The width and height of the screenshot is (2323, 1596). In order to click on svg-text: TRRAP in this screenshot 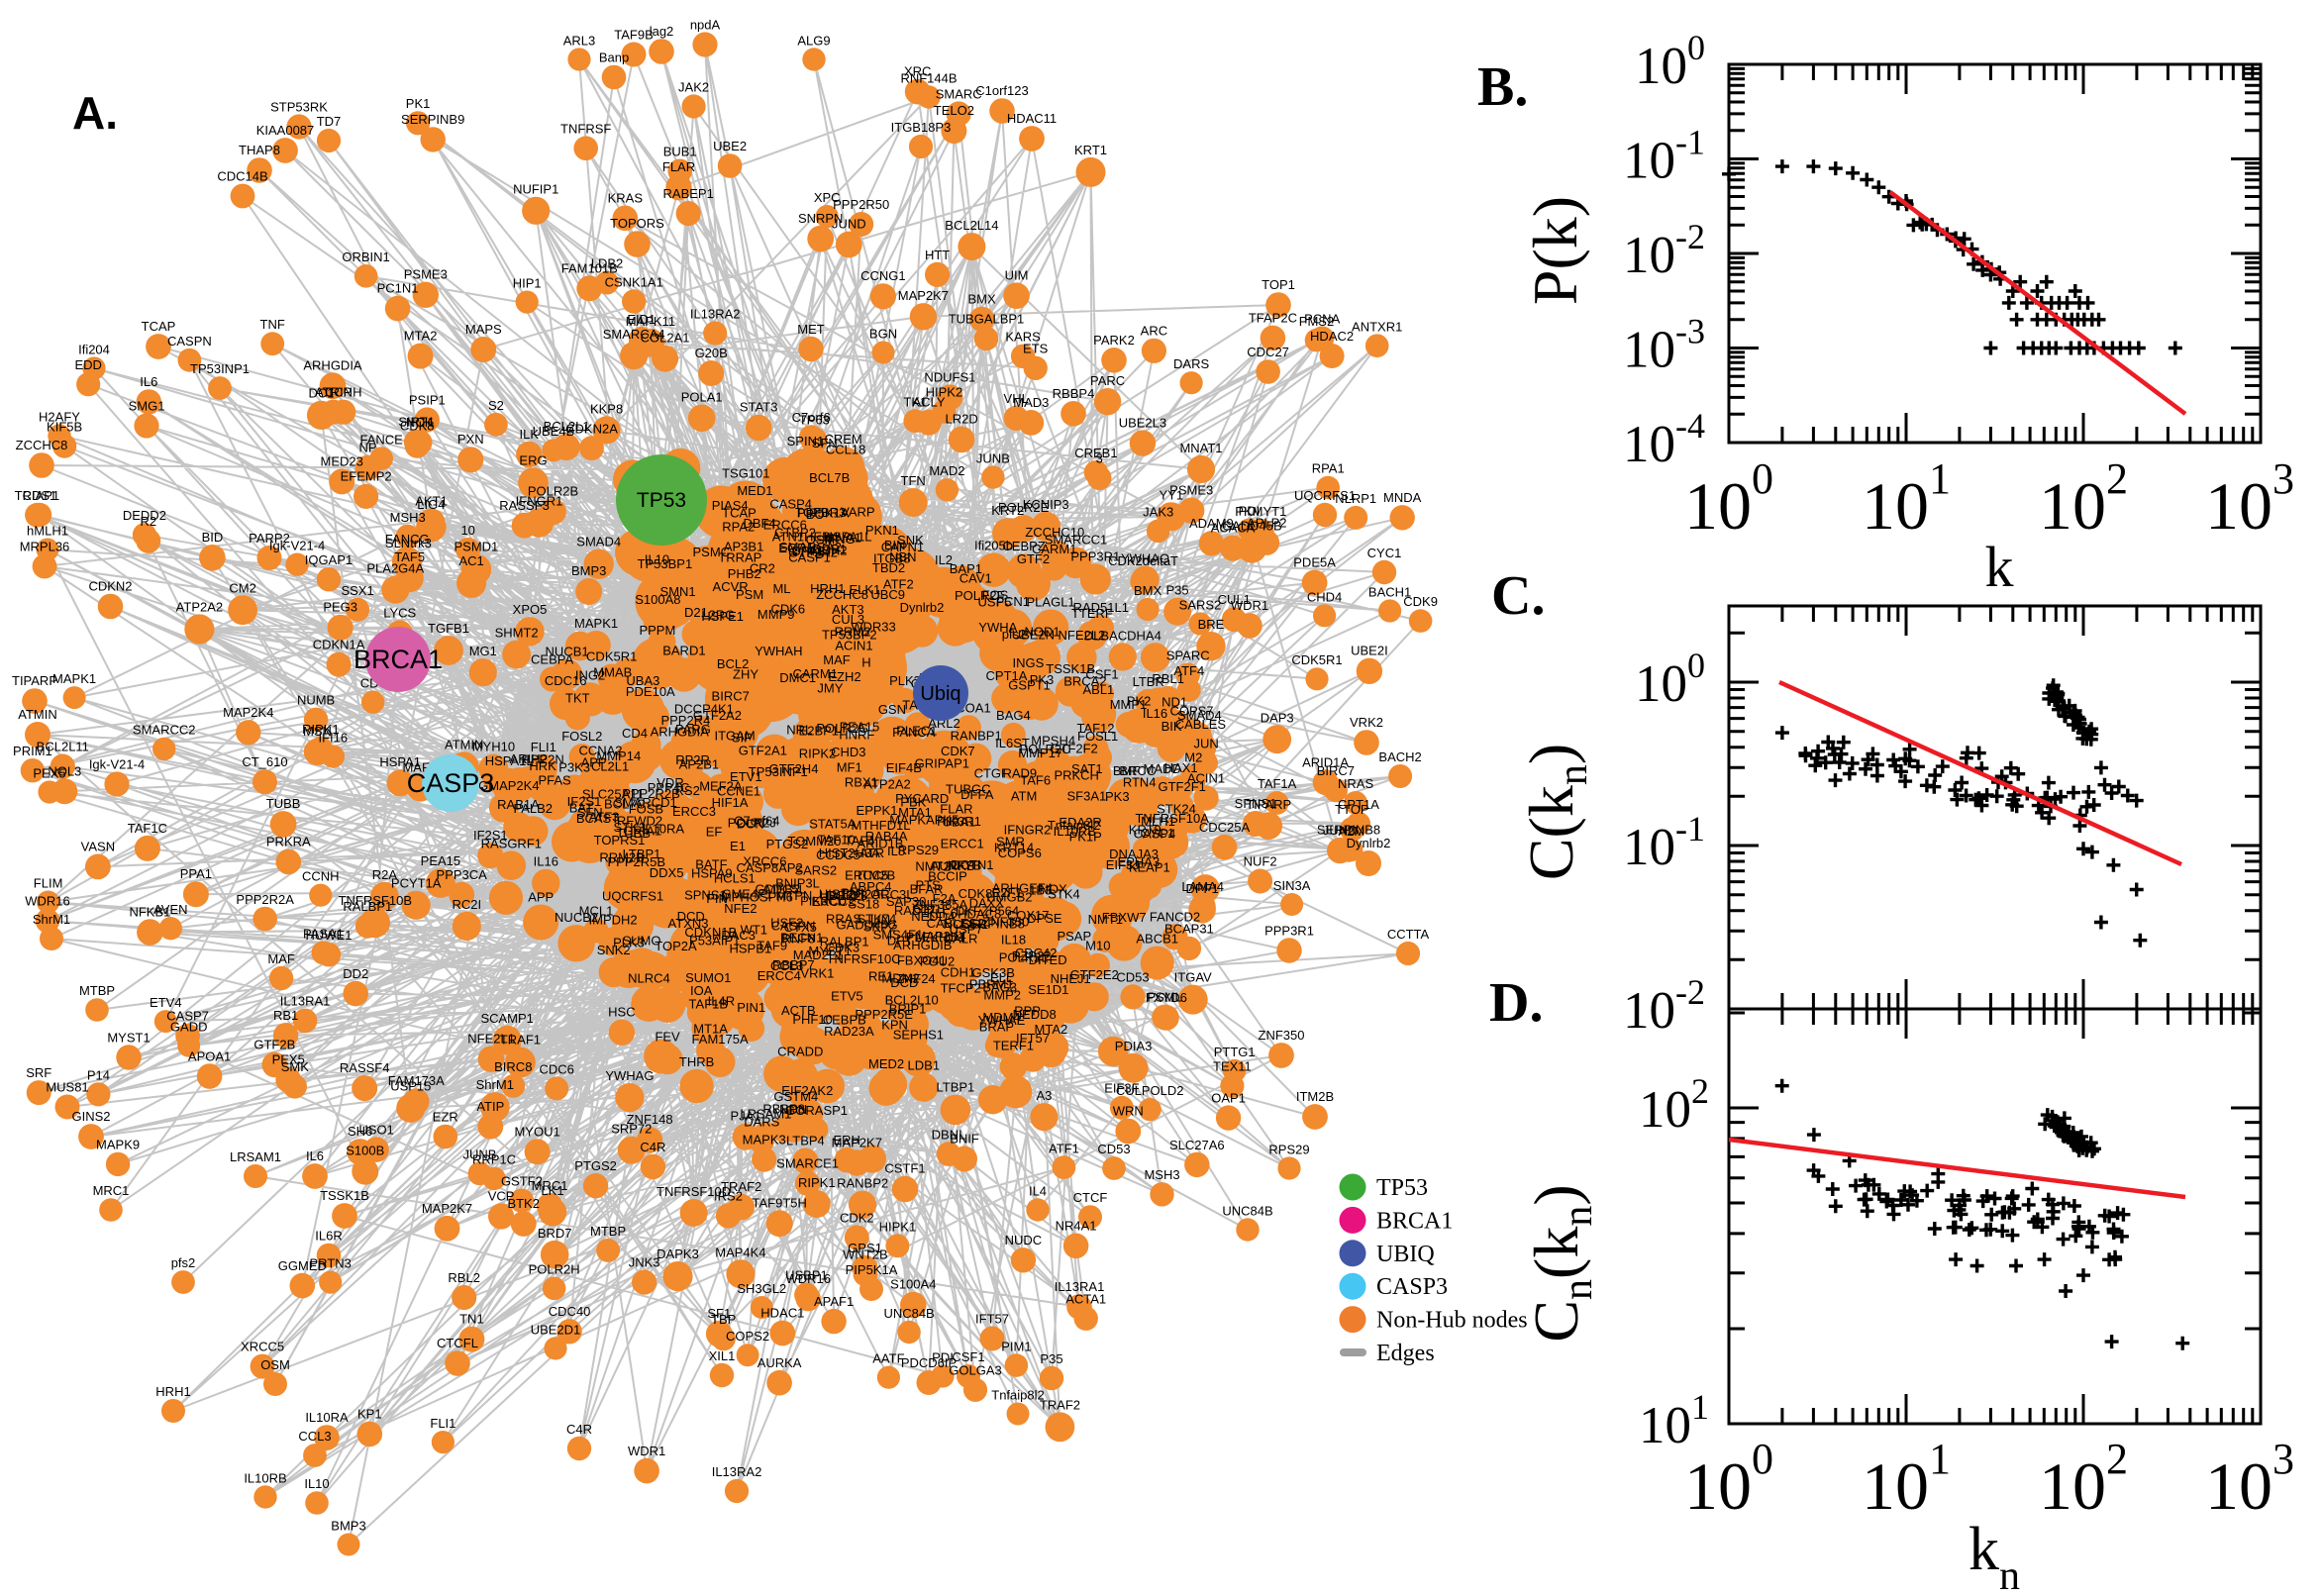, I will do `click(740, 557)`.